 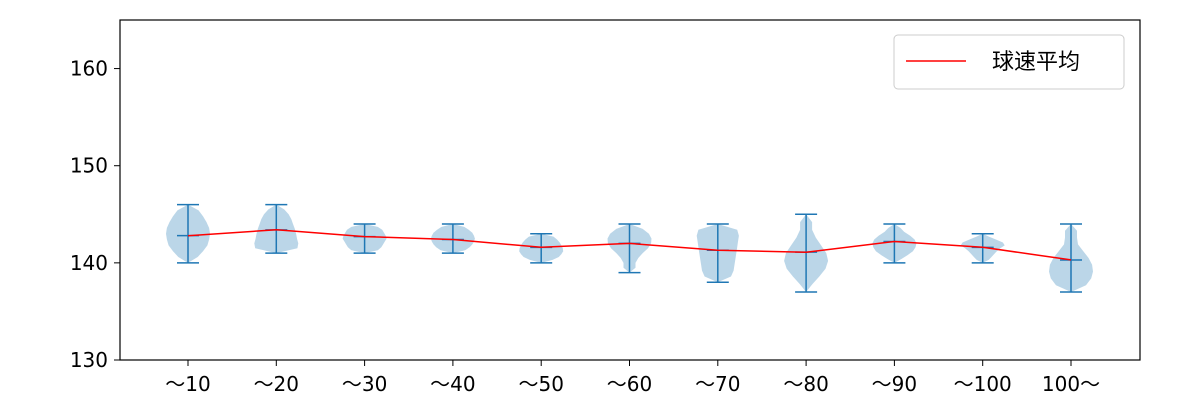 I want to click on x-tick-label: ～30, so click(x=364, y=384).